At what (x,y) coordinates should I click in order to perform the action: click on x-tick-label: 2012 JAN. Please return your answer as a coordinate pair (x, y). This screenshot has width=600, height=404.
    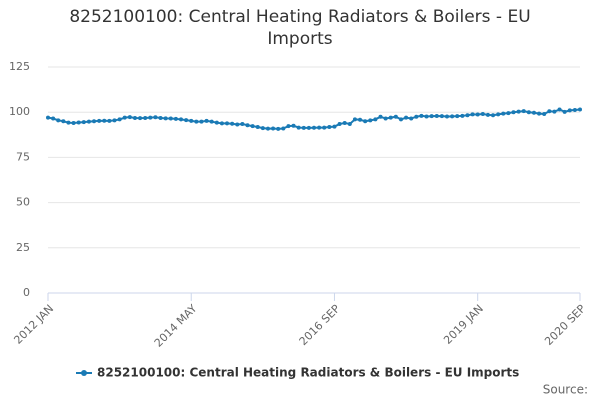
    Looking at the image, I should click on (33, 324).